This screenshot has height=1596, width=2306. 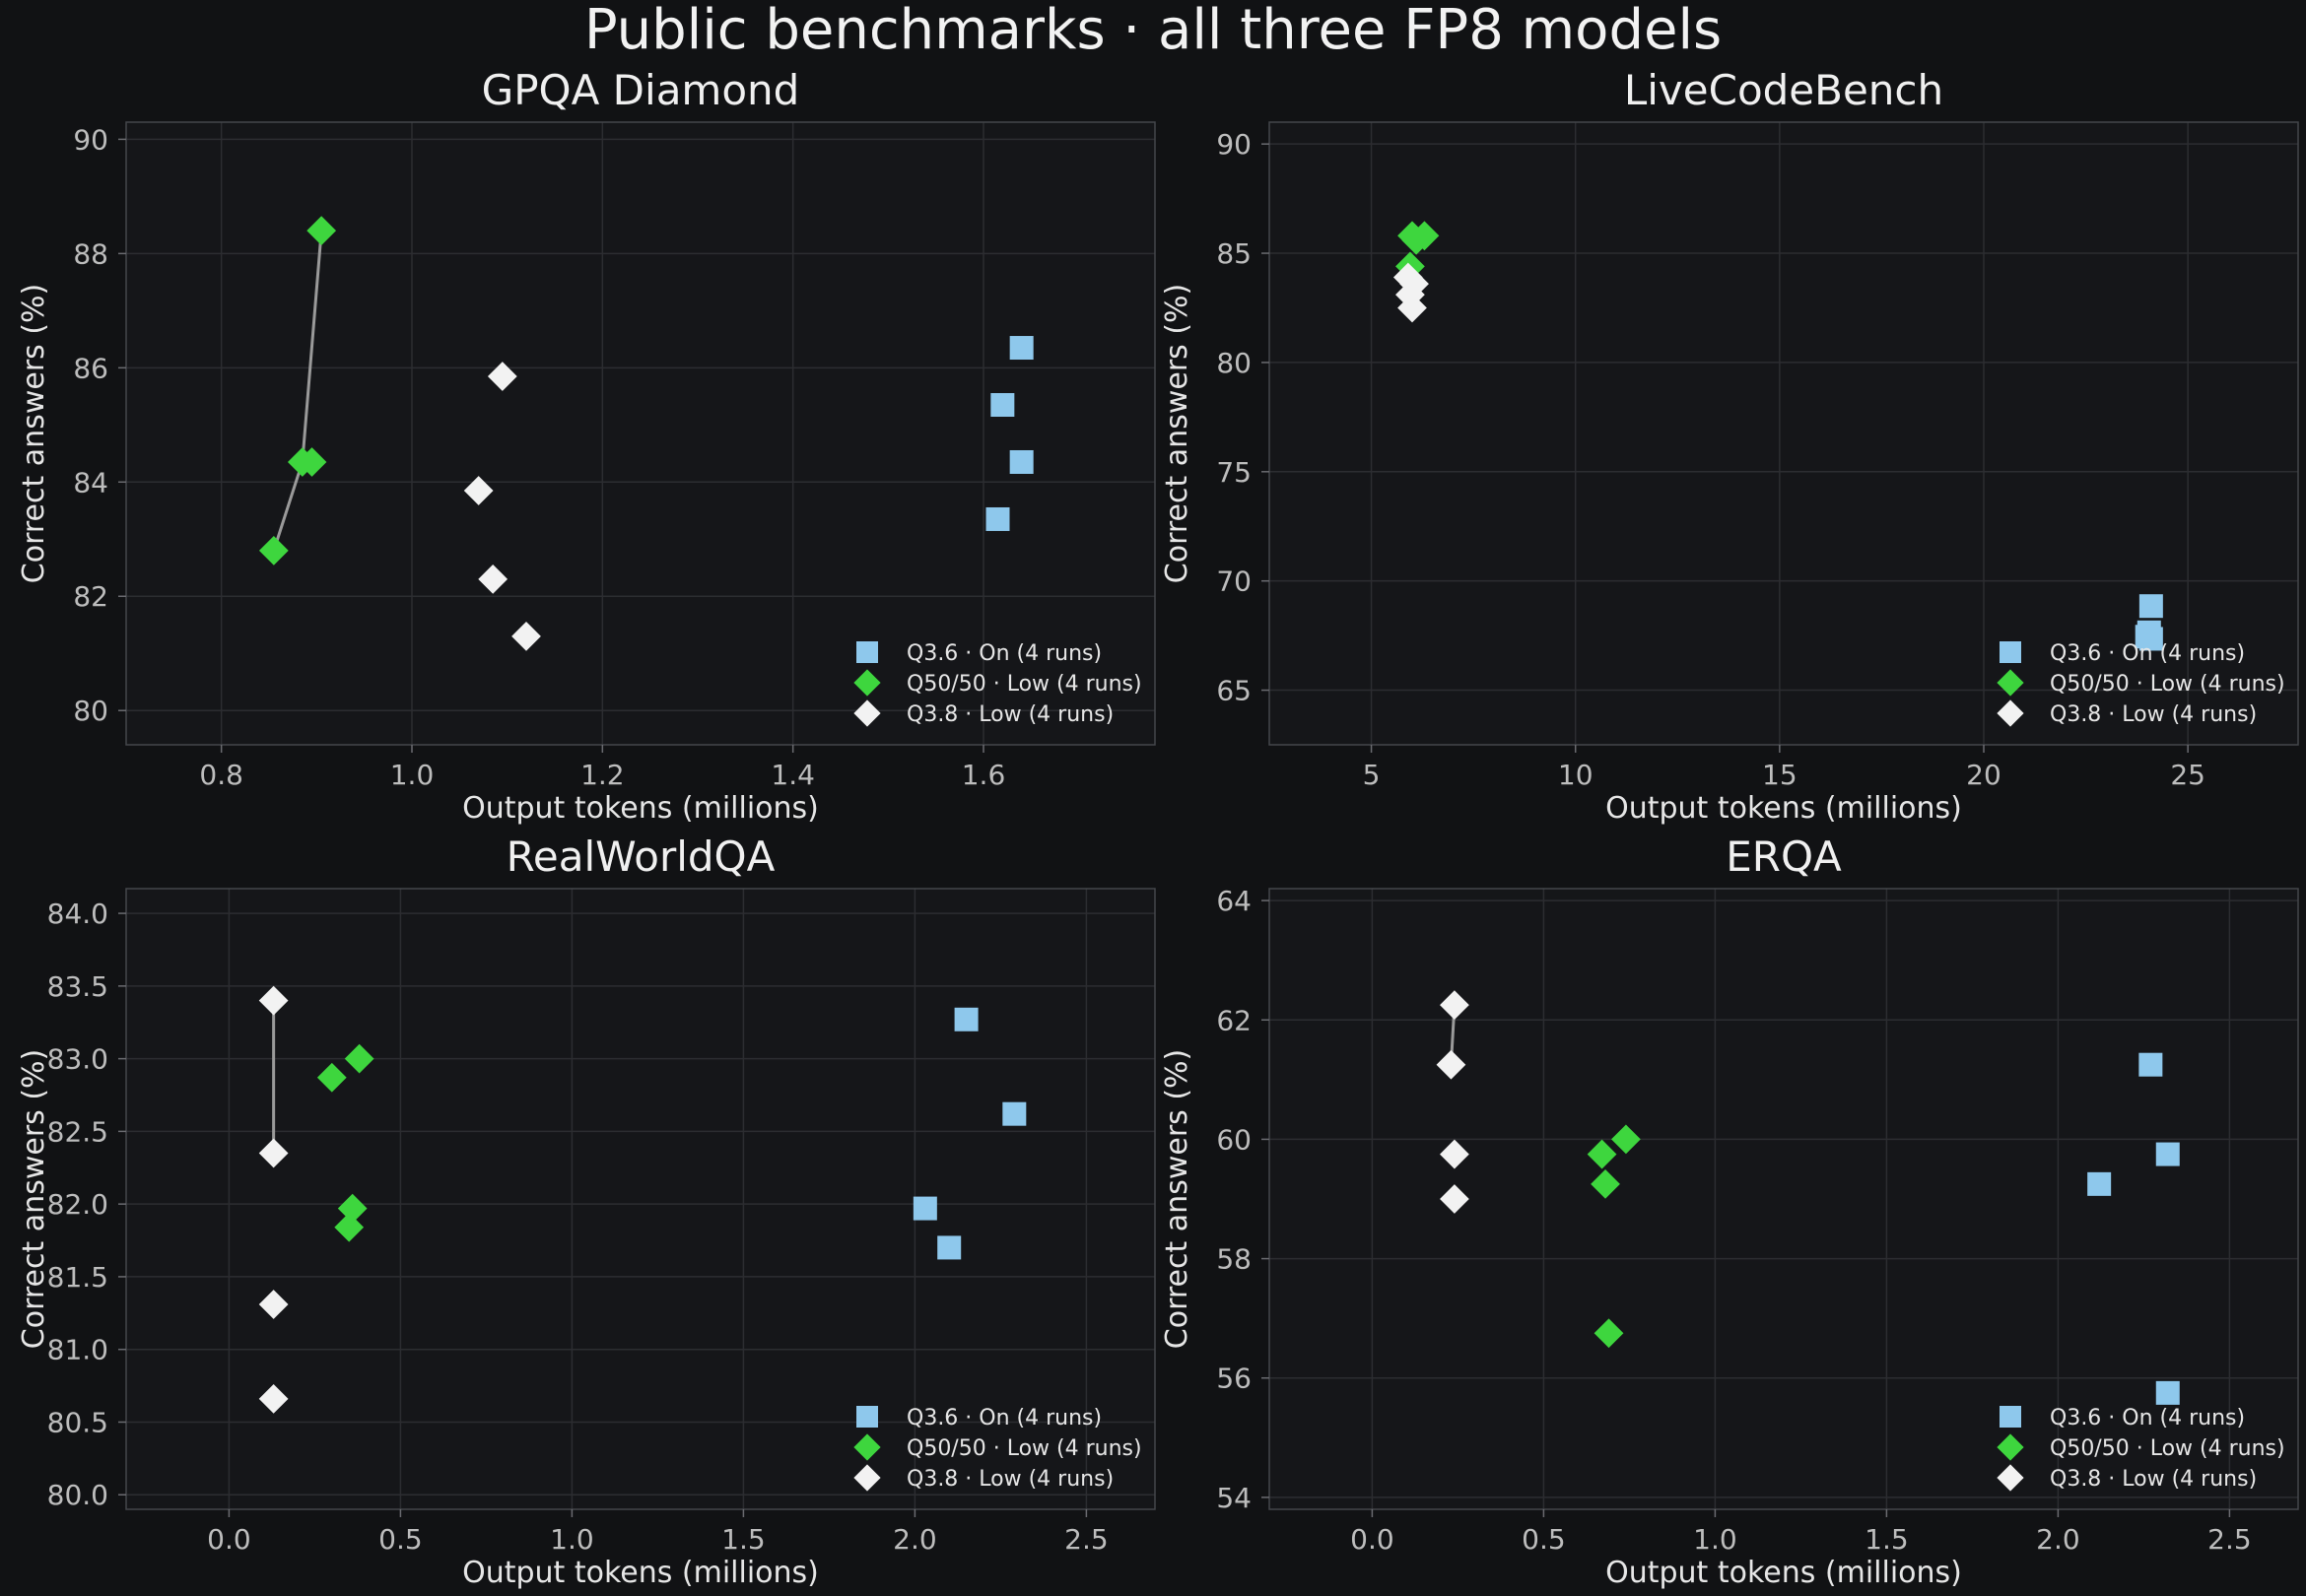 What do you see at coordinates (1576, 775) in the screenshot?
I see `x-tick-label: 10` at bounding box center [1576, 775].